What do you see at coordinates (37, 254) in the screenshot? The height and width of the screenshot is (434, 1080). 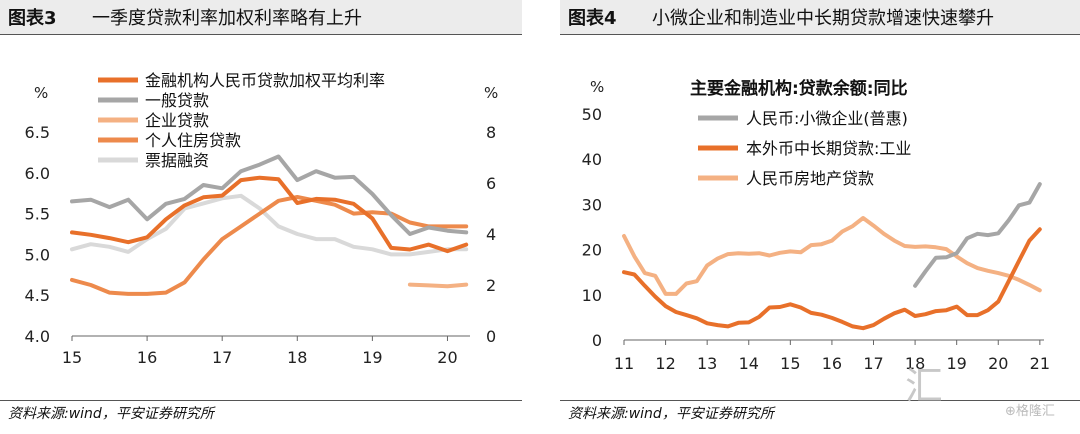 I see `y-tick-label-left: 5.0` at bounding box center [37, 254].